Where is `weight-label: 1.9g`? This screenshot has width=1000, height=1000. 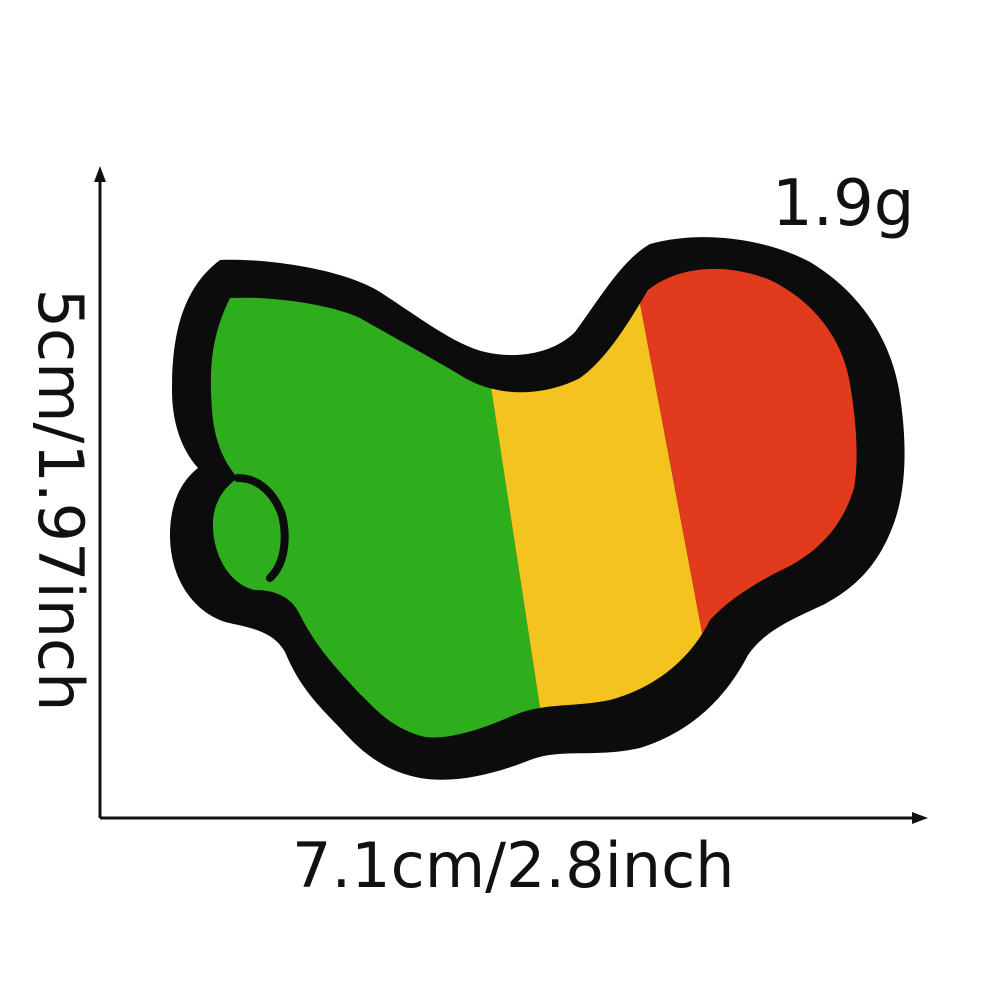
weight-label: 1.9g is located at coordinates (843, 204).